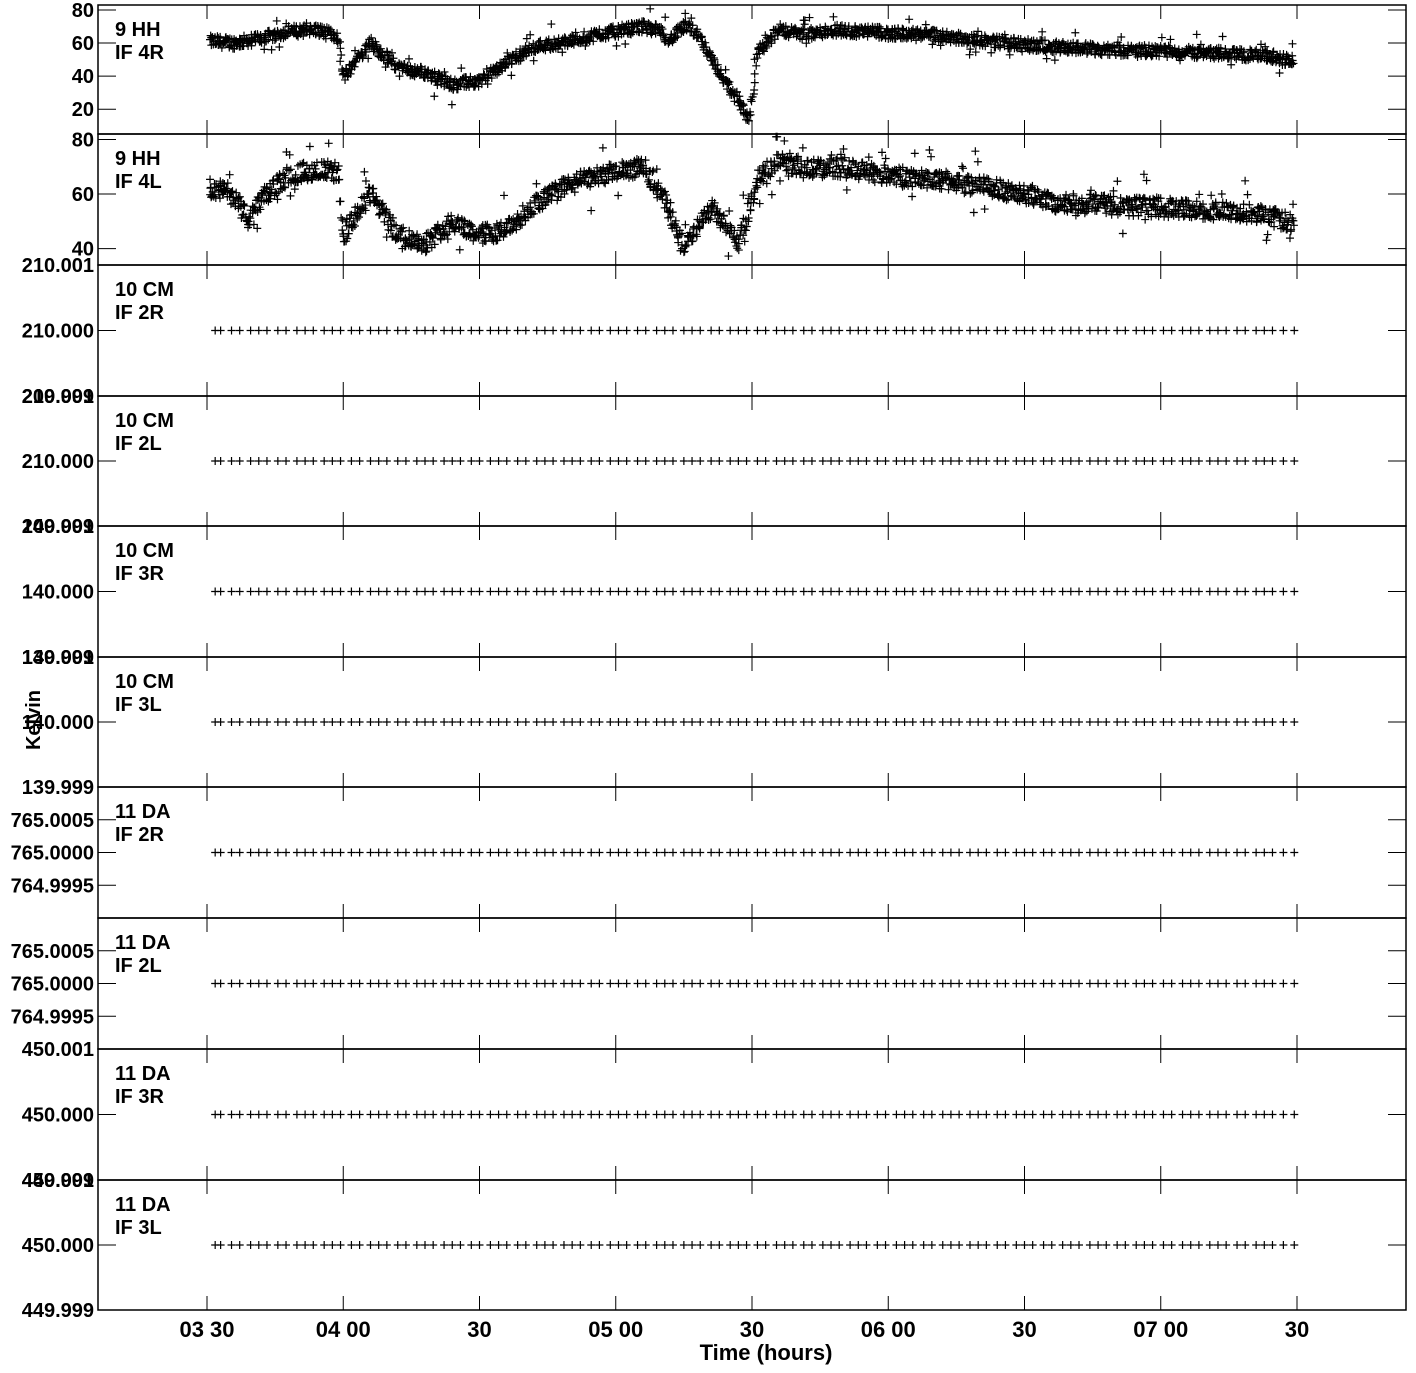 The width and height of the screenshot is (1416, 1373). Describe the element at coordinates (138, 30) in the screenshot. I see `panel-antenna-label: 9 HH` at that location.